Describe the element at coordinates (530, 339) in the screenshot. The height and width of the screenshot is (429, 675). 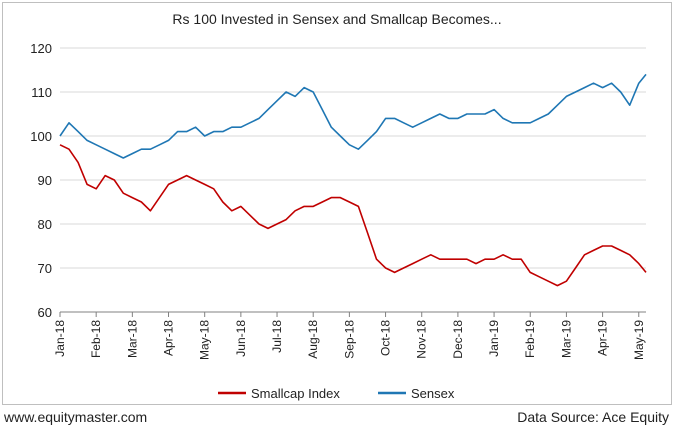
I see `x-tick-label: Feb-19` at that location.